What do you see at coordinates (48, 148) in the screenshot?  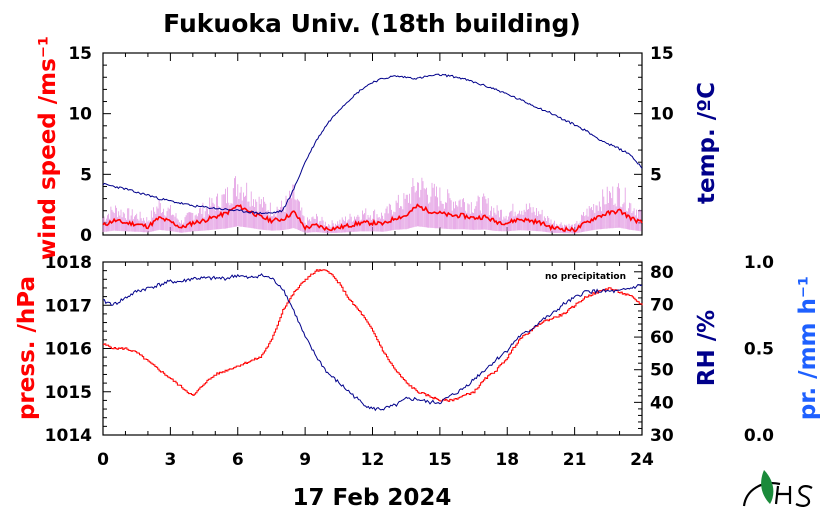 I see `wind-speed-axis-label: wind speed /ms⁻¹` at bounding box center [48, 148].